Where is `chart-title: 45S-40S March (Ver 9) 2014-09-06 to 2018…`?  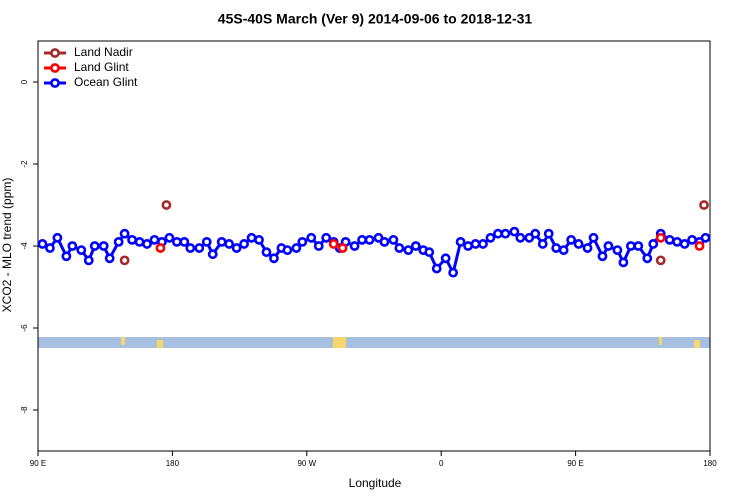 chart-title: 45S-40S March (Ver 9) 2014-09-06 to 2018… is located at coordinates (375, 19).